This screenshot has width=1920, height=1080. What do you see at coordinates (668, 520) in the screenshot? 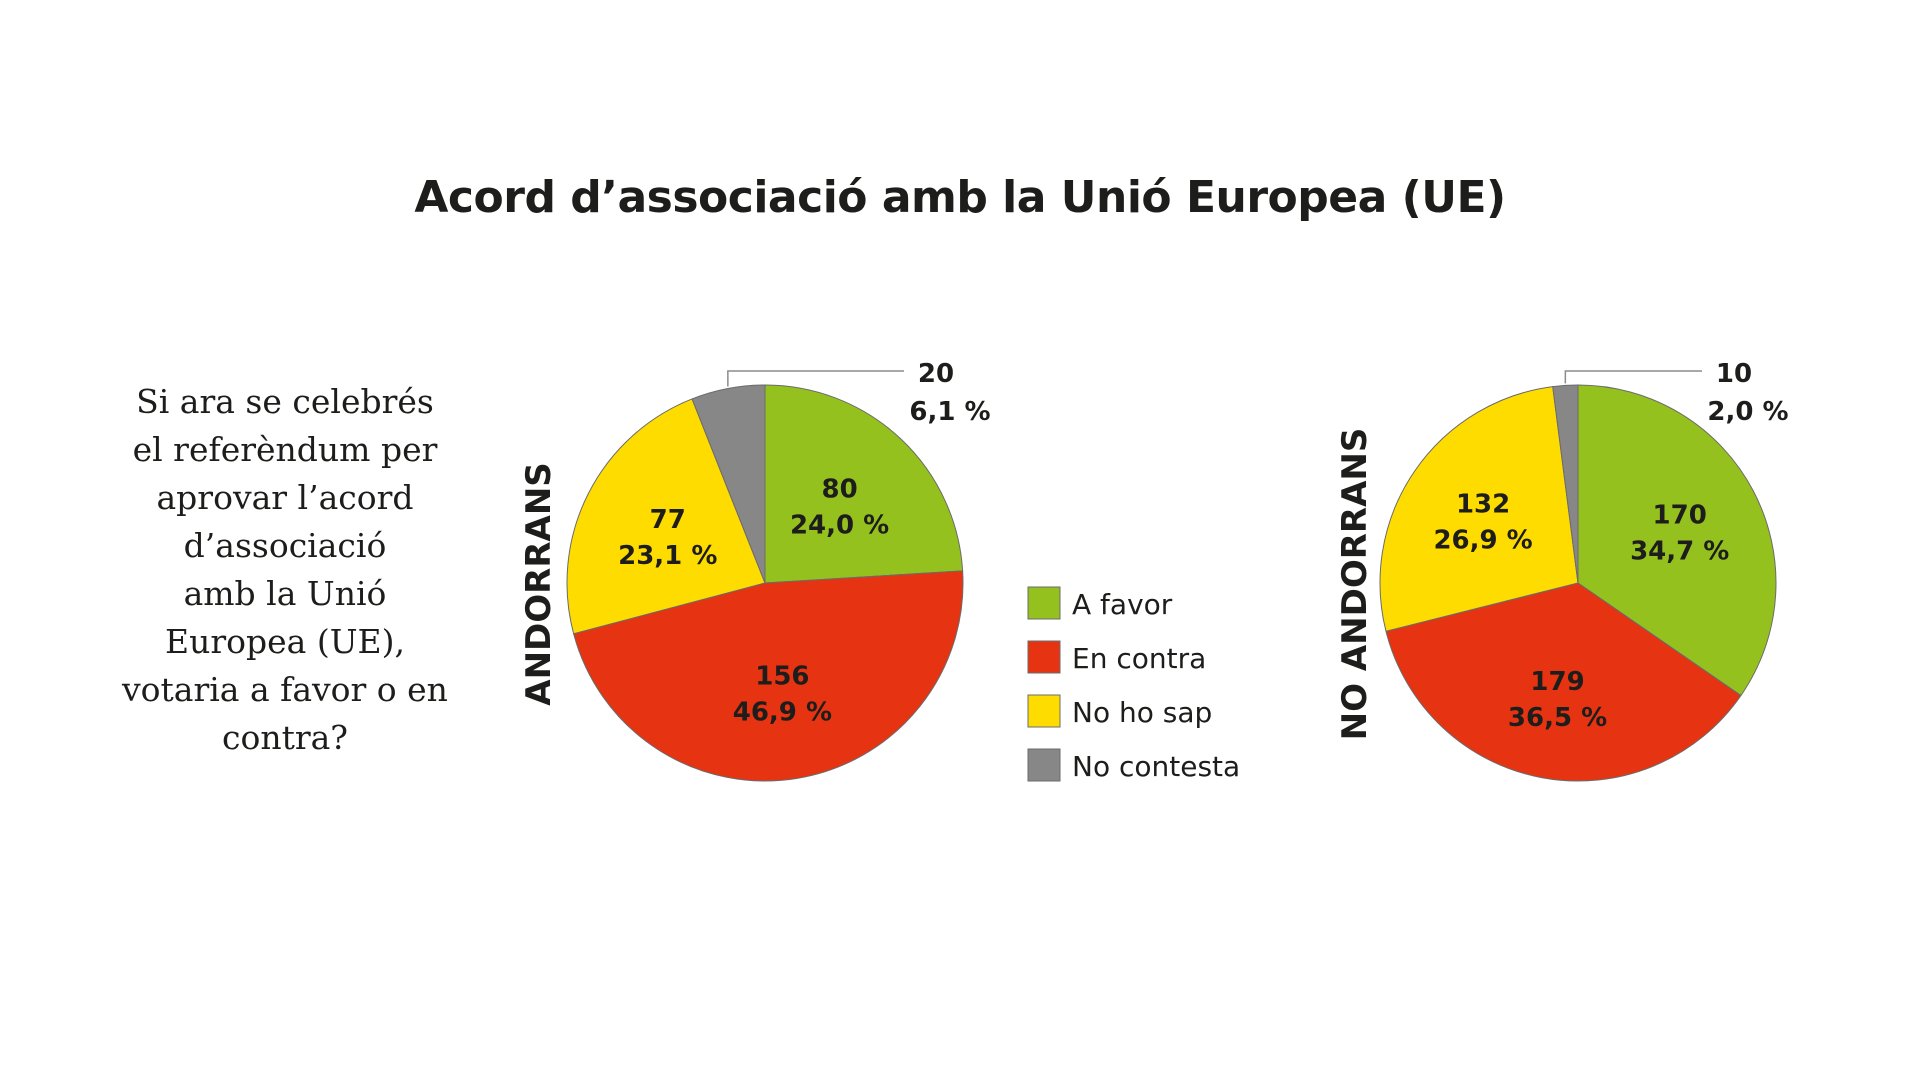
I see `slice-value-label: 77` at bounding box center [668, 520].